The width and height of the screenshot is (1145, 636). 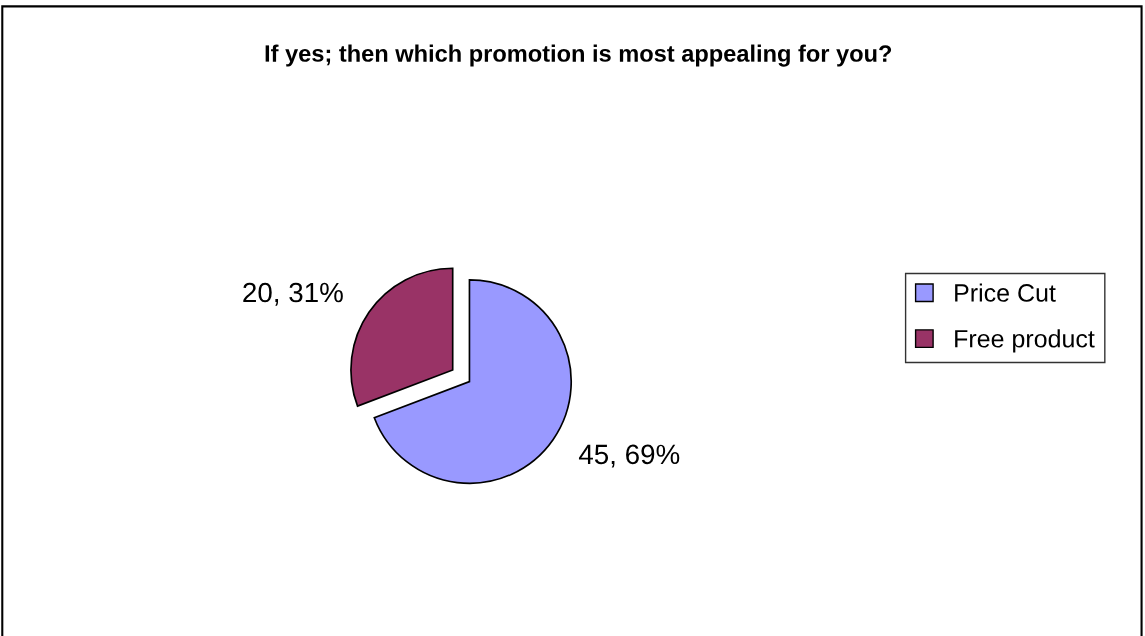 What do you see at coordinates (1005, 292) in the screenshot?
I see `legend-label: Price Cut` at bounding box center [1005, 292].